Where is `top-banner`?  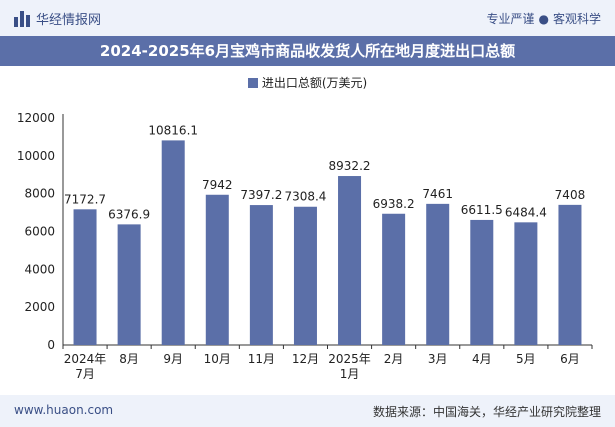
top-banner is located at coordinates (307, 18).